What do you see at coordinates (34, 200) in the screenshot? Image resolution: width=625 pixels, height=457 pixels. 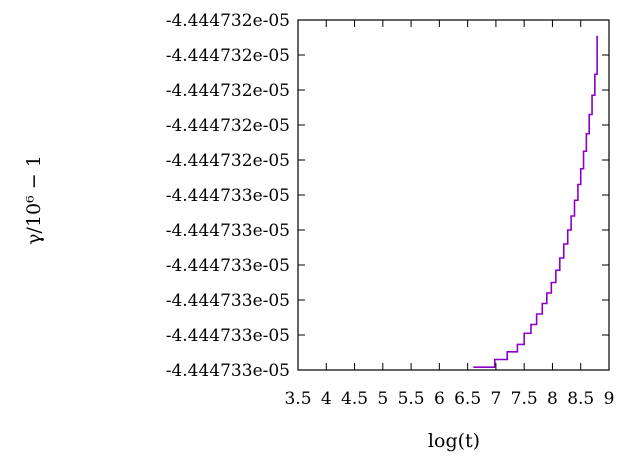 I see `y-axis-label: γ/10⁶ − 1` at bounding box center [34, 200].